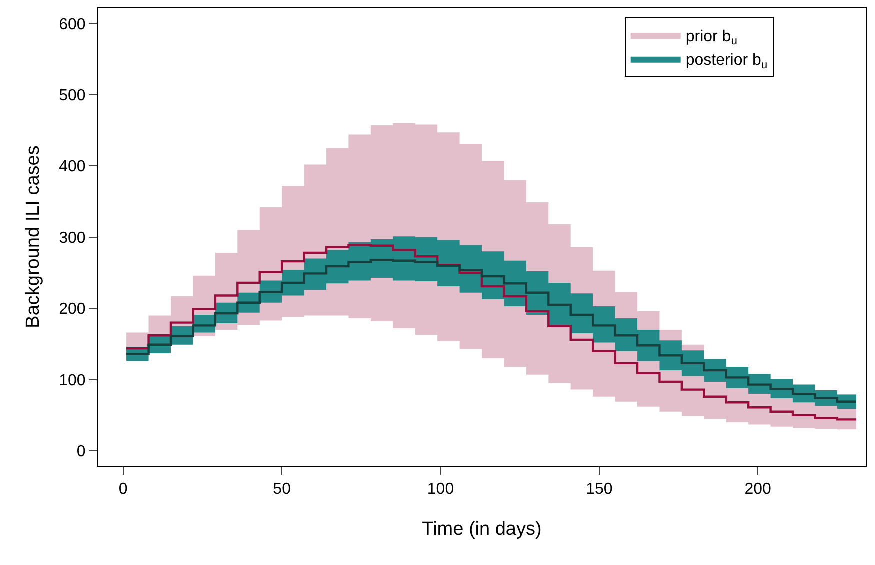  I want to click on y-tick-label: 600, so click(72, 25).